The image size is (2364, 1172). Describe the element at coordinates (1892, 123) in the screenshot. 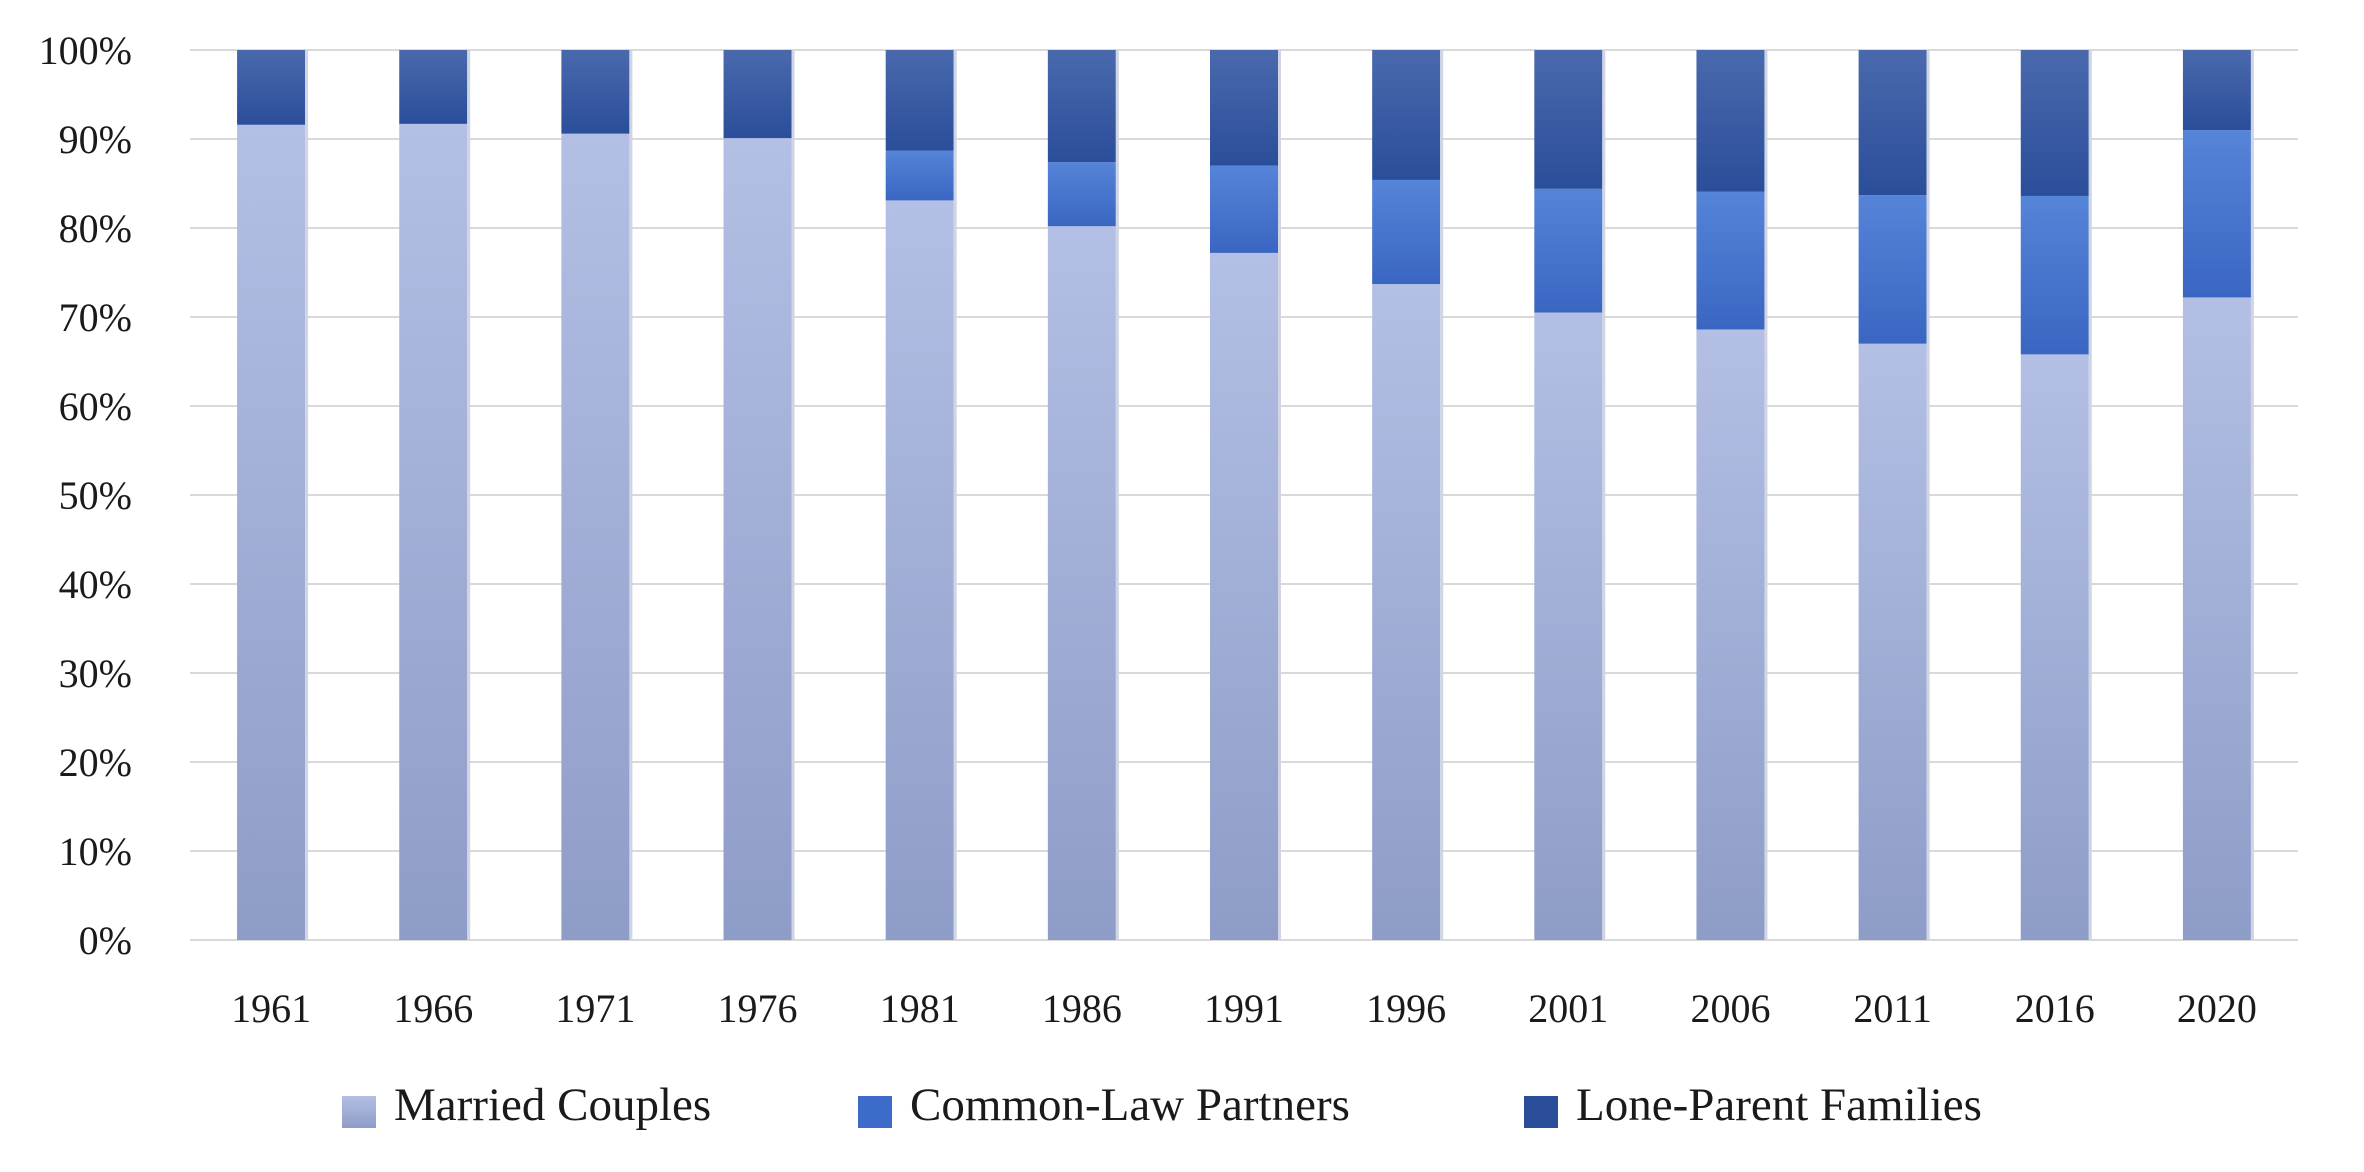

I see `bar-segment-lone-parent-families-2011` at that location.